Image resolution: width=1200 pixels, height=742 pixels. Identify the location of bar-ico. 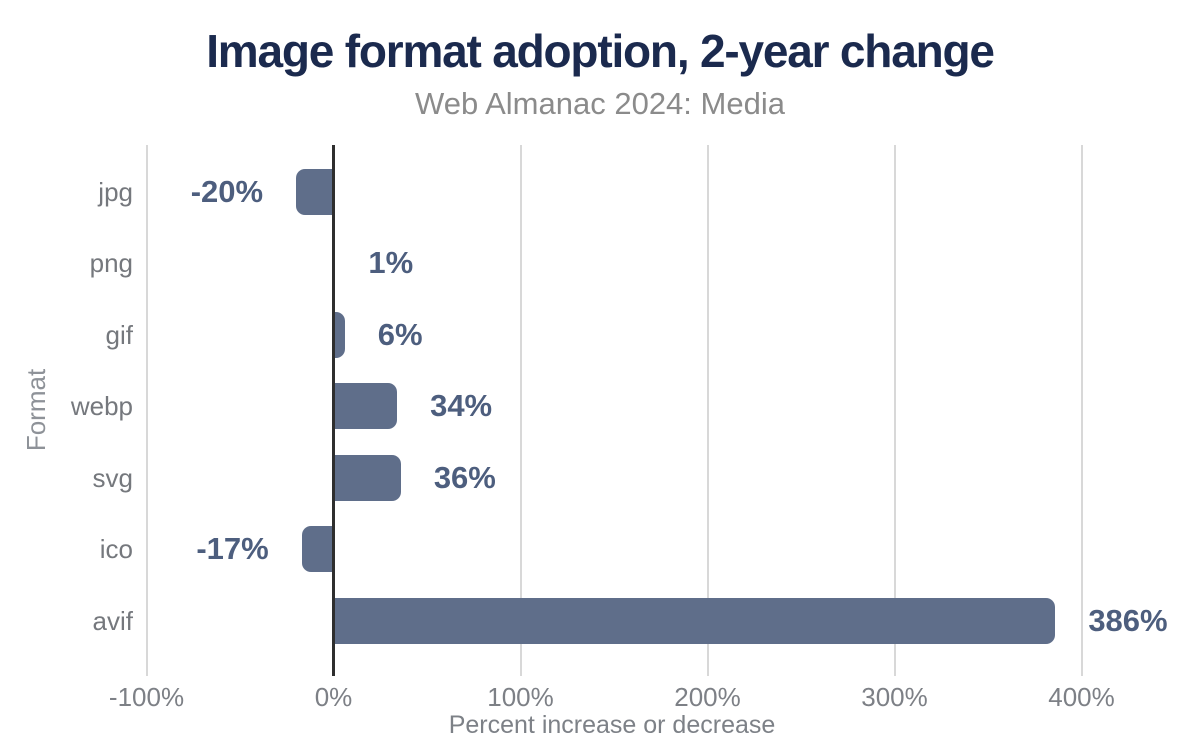
(317, 549).